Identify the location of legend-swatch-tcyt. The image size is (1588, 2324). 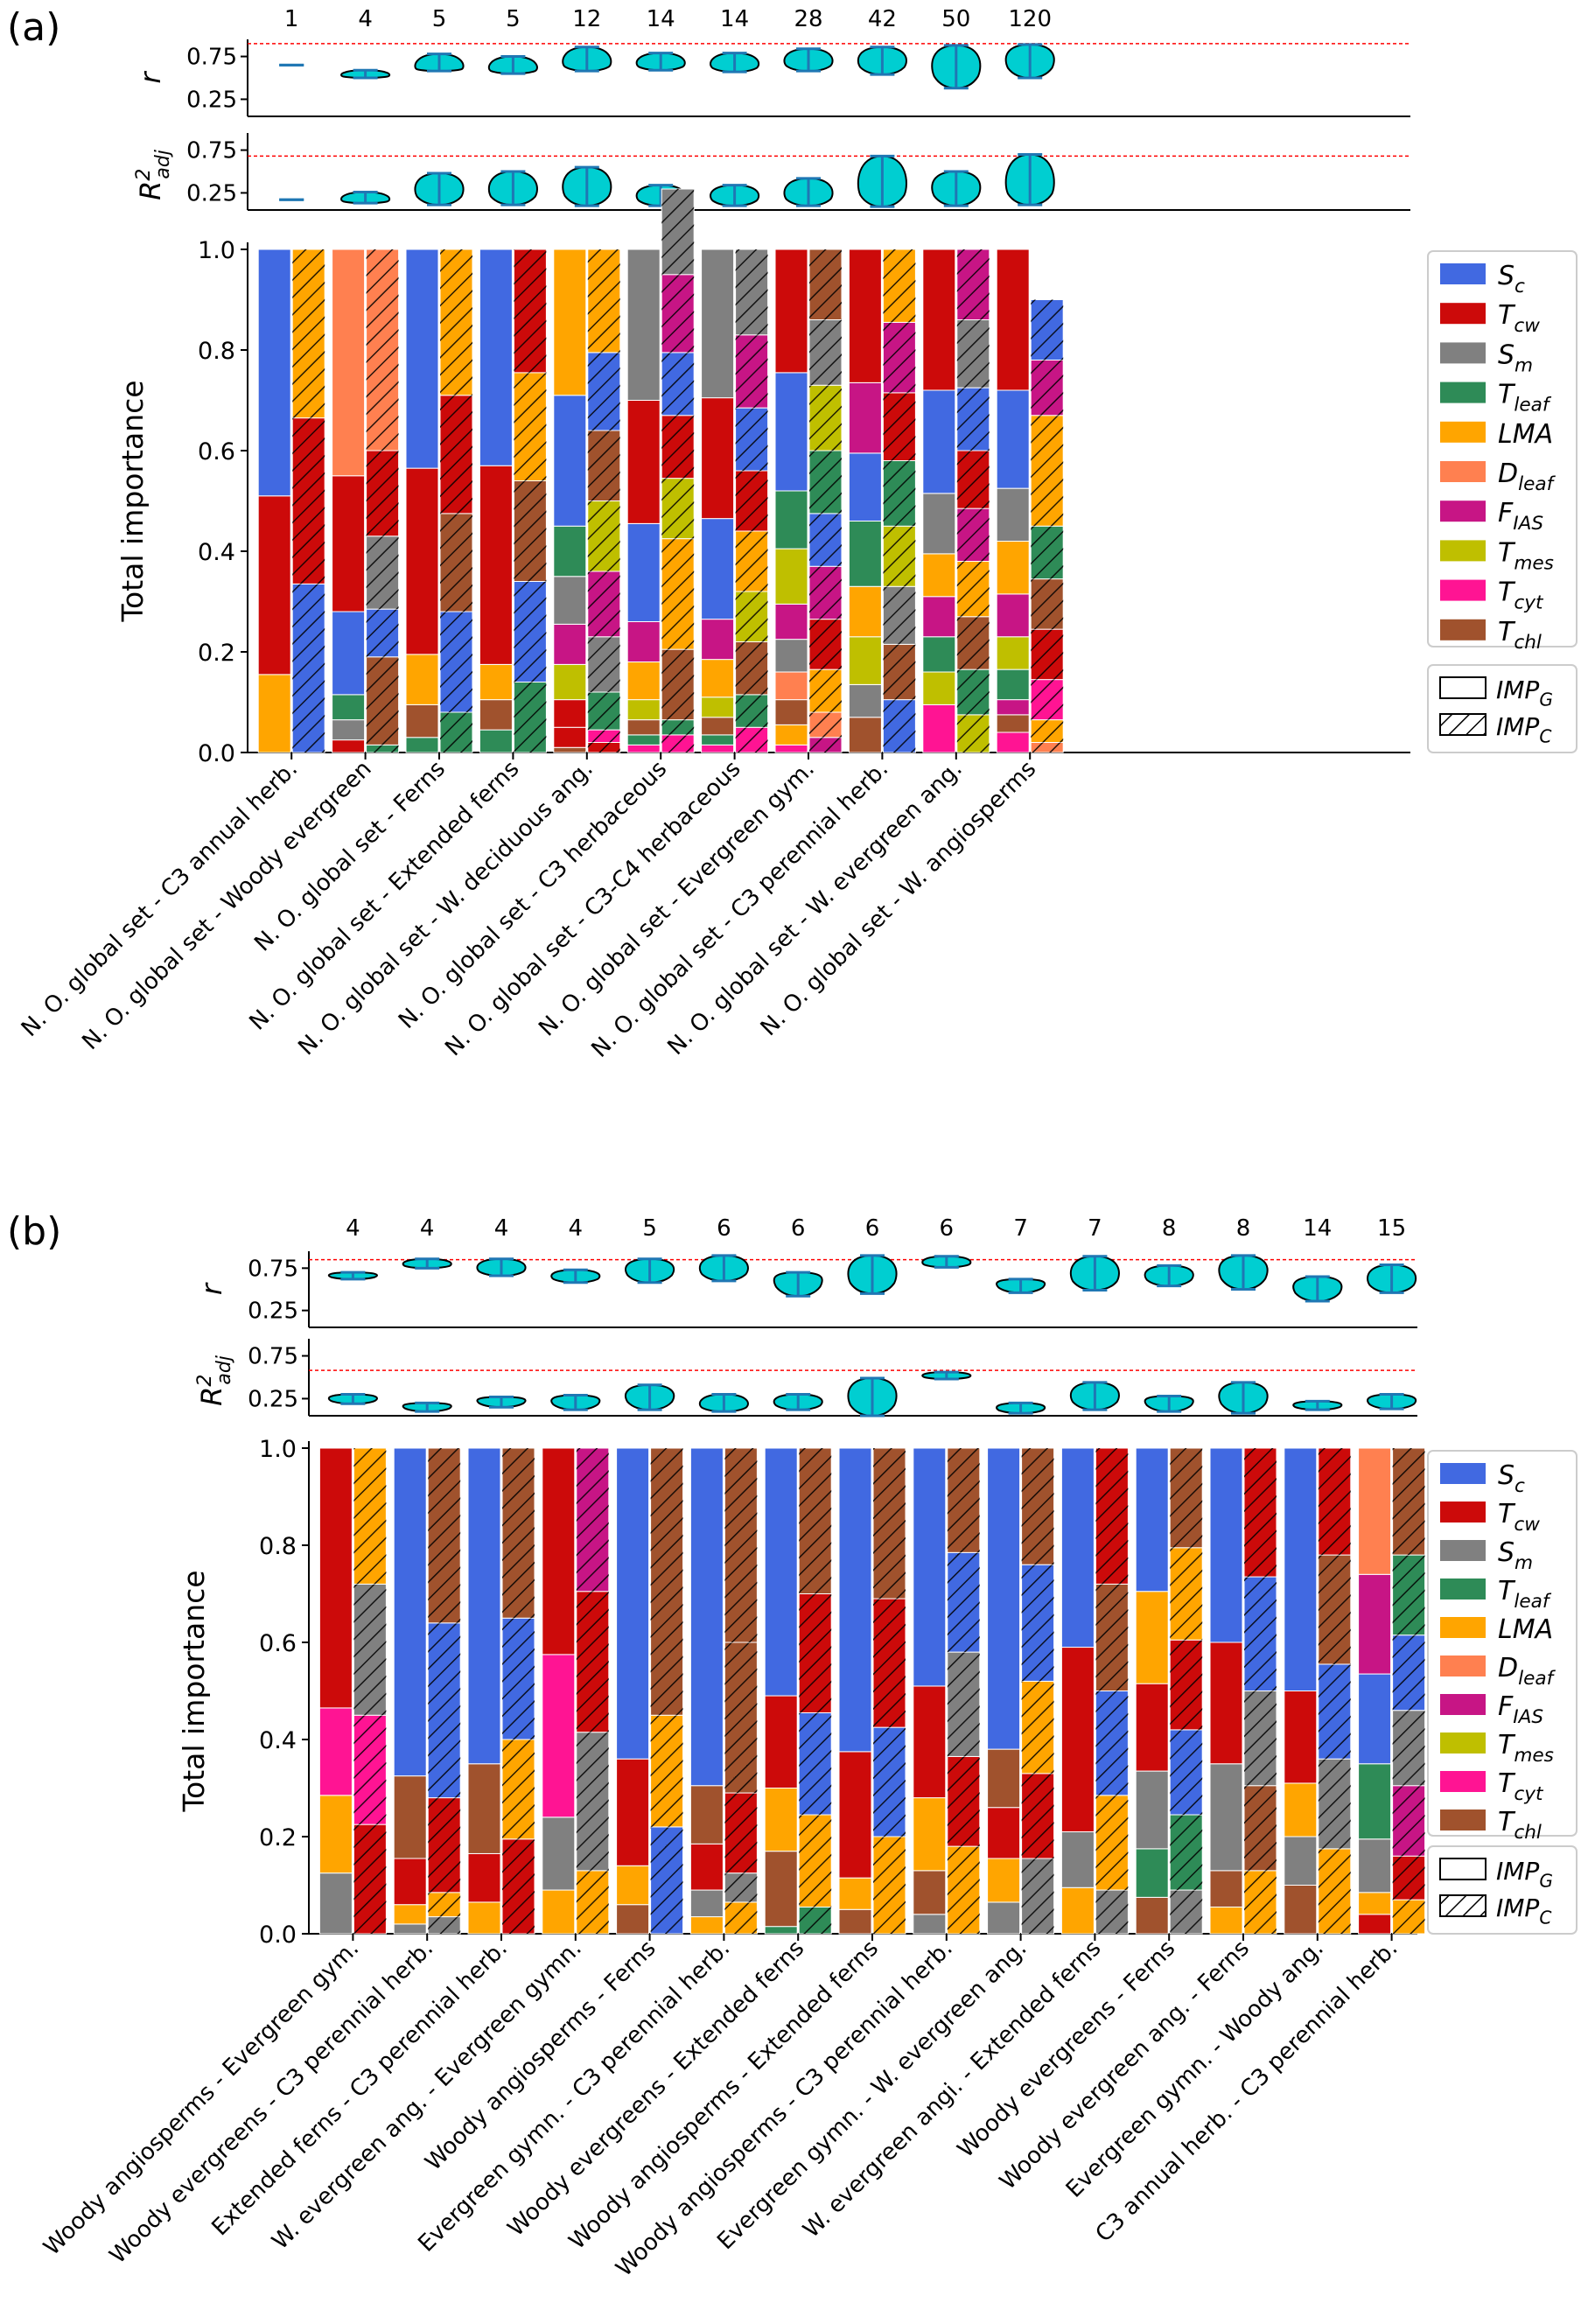
(1463, 590).